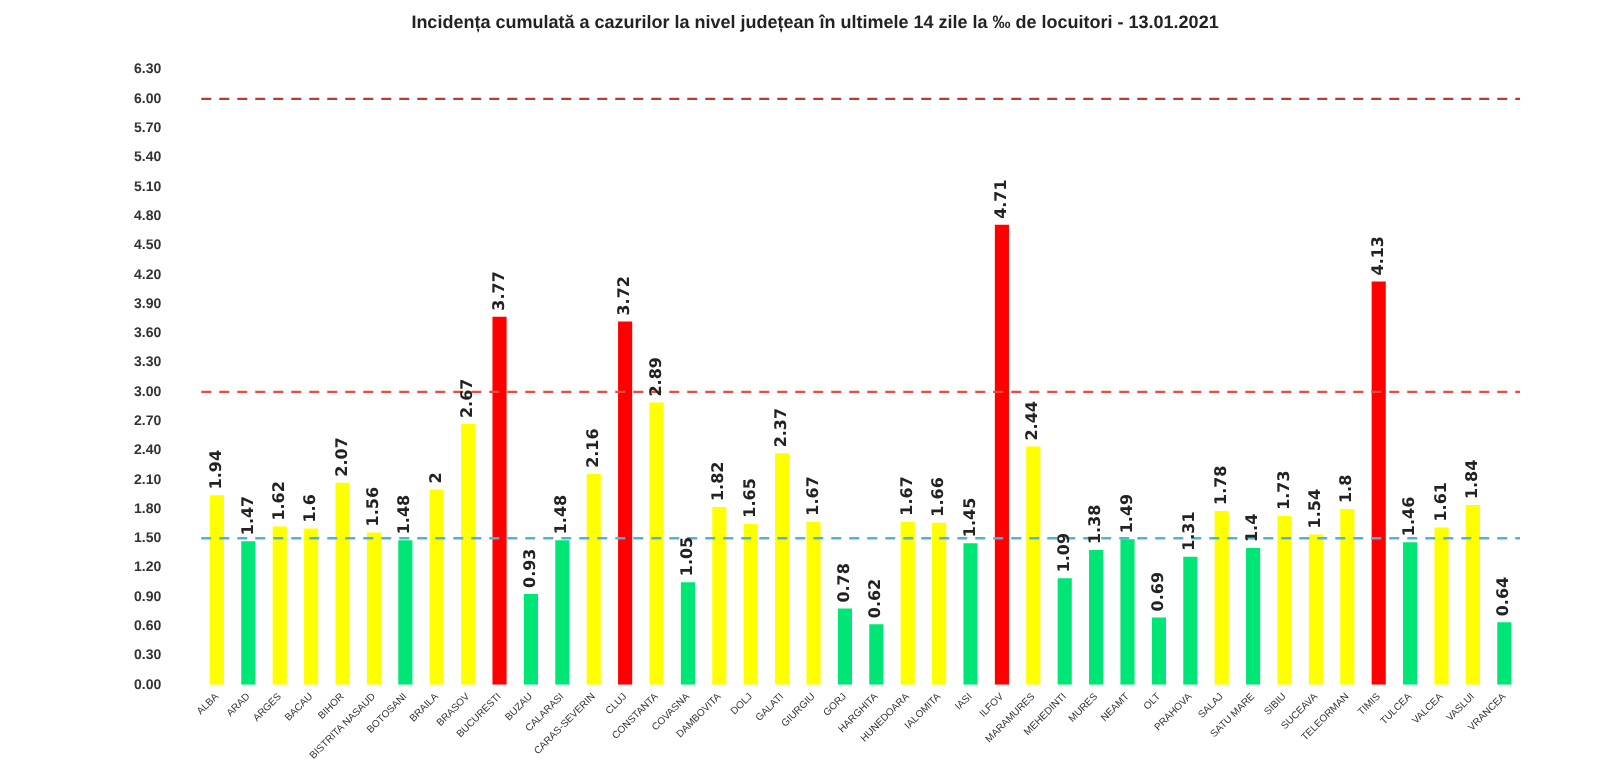 The image size is (1600, 776). Describe the element at coordinates (498, 291) in the screenshot. I see `data-label: 3.77` at that location.